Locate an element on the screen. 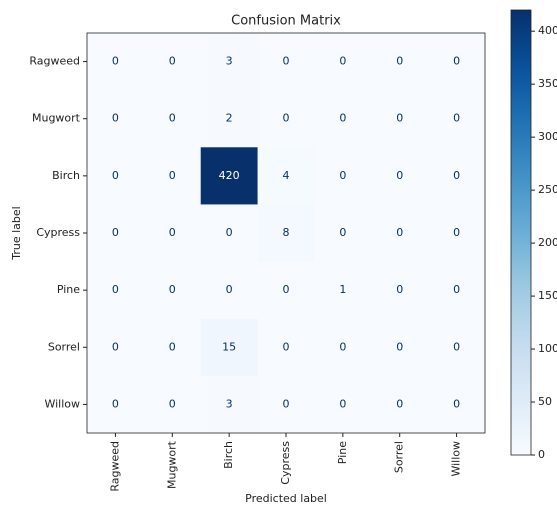 This screenshot has height=505, width=557. chart-title: Confusion Matrix is located at coordinates (286, 21).